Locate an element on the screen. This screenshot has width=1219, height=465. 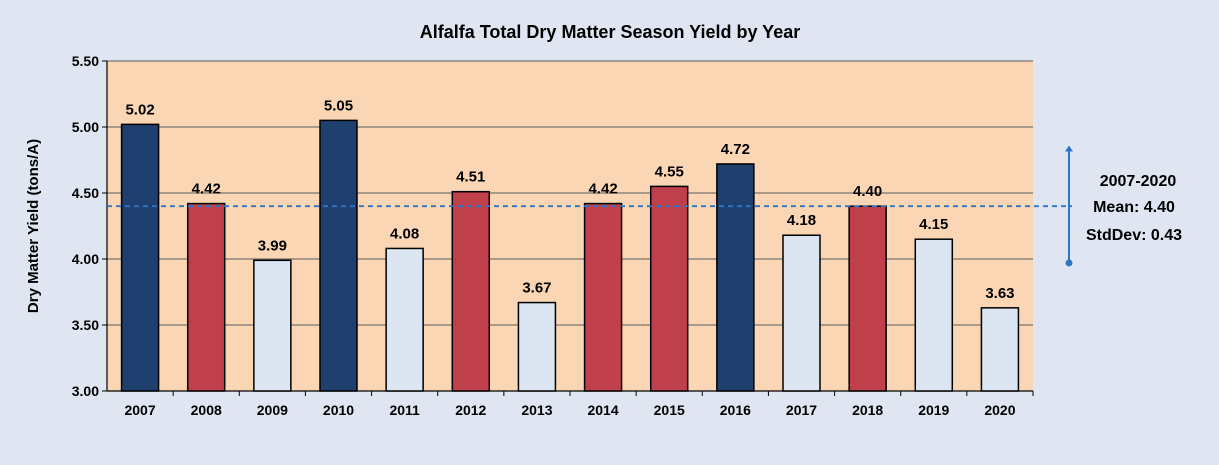
y-tick-label: 3.50 is located at coordinates (85, 325).